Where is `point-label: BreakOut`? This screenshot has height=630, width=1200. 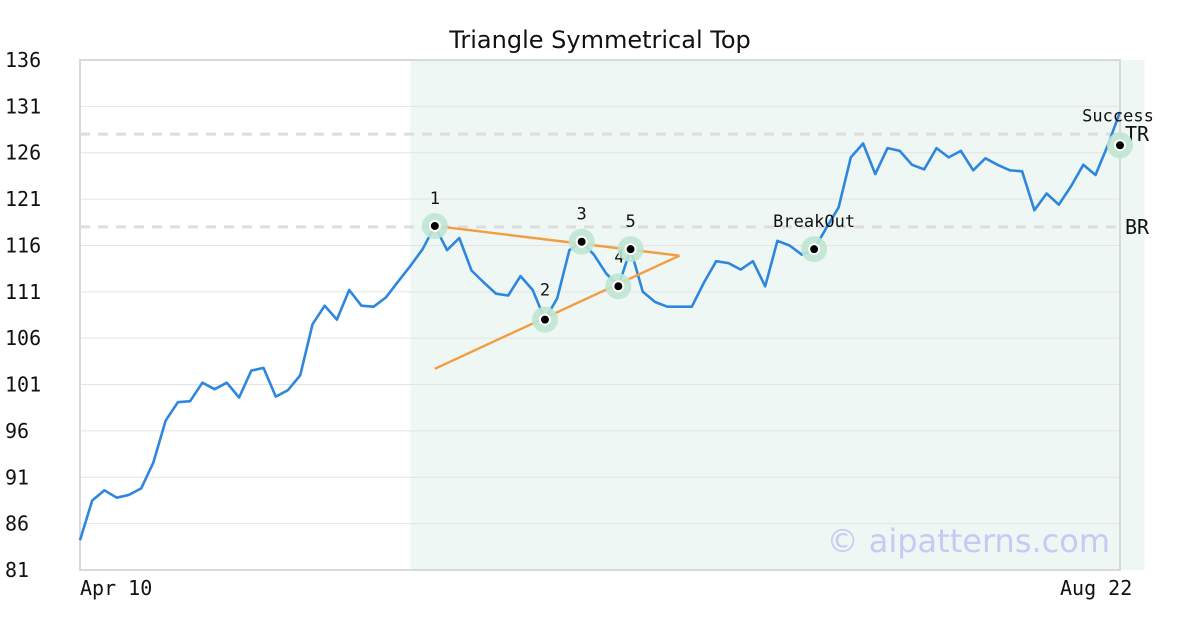 point-label: BreakOut is located at coordinates (814, 222).